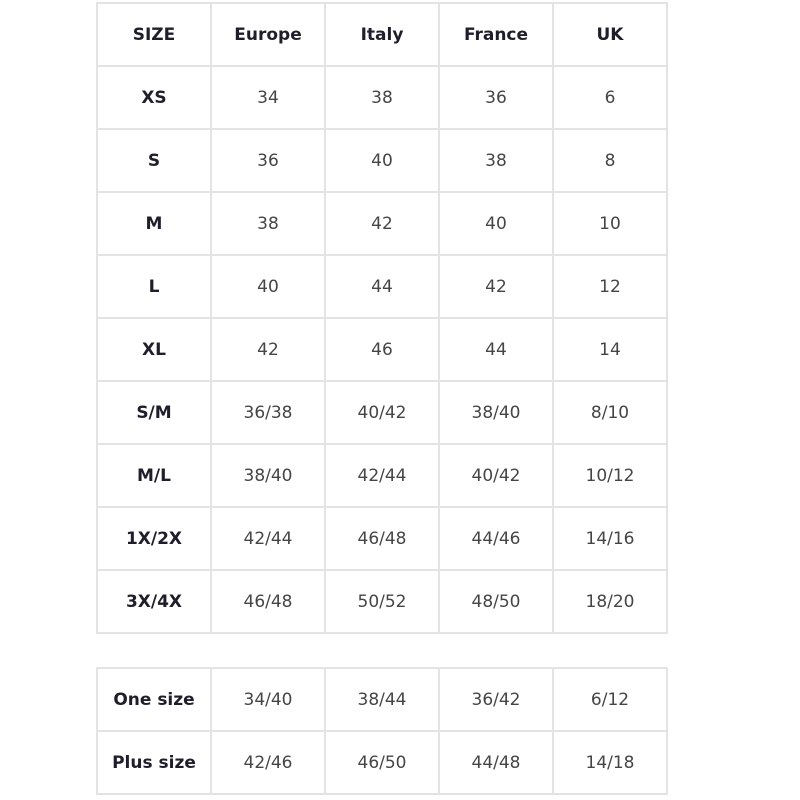 The height and width of the screenshot is (800, 800). I want to click on table-row: M 38 42 40 10, so click(382, 223).